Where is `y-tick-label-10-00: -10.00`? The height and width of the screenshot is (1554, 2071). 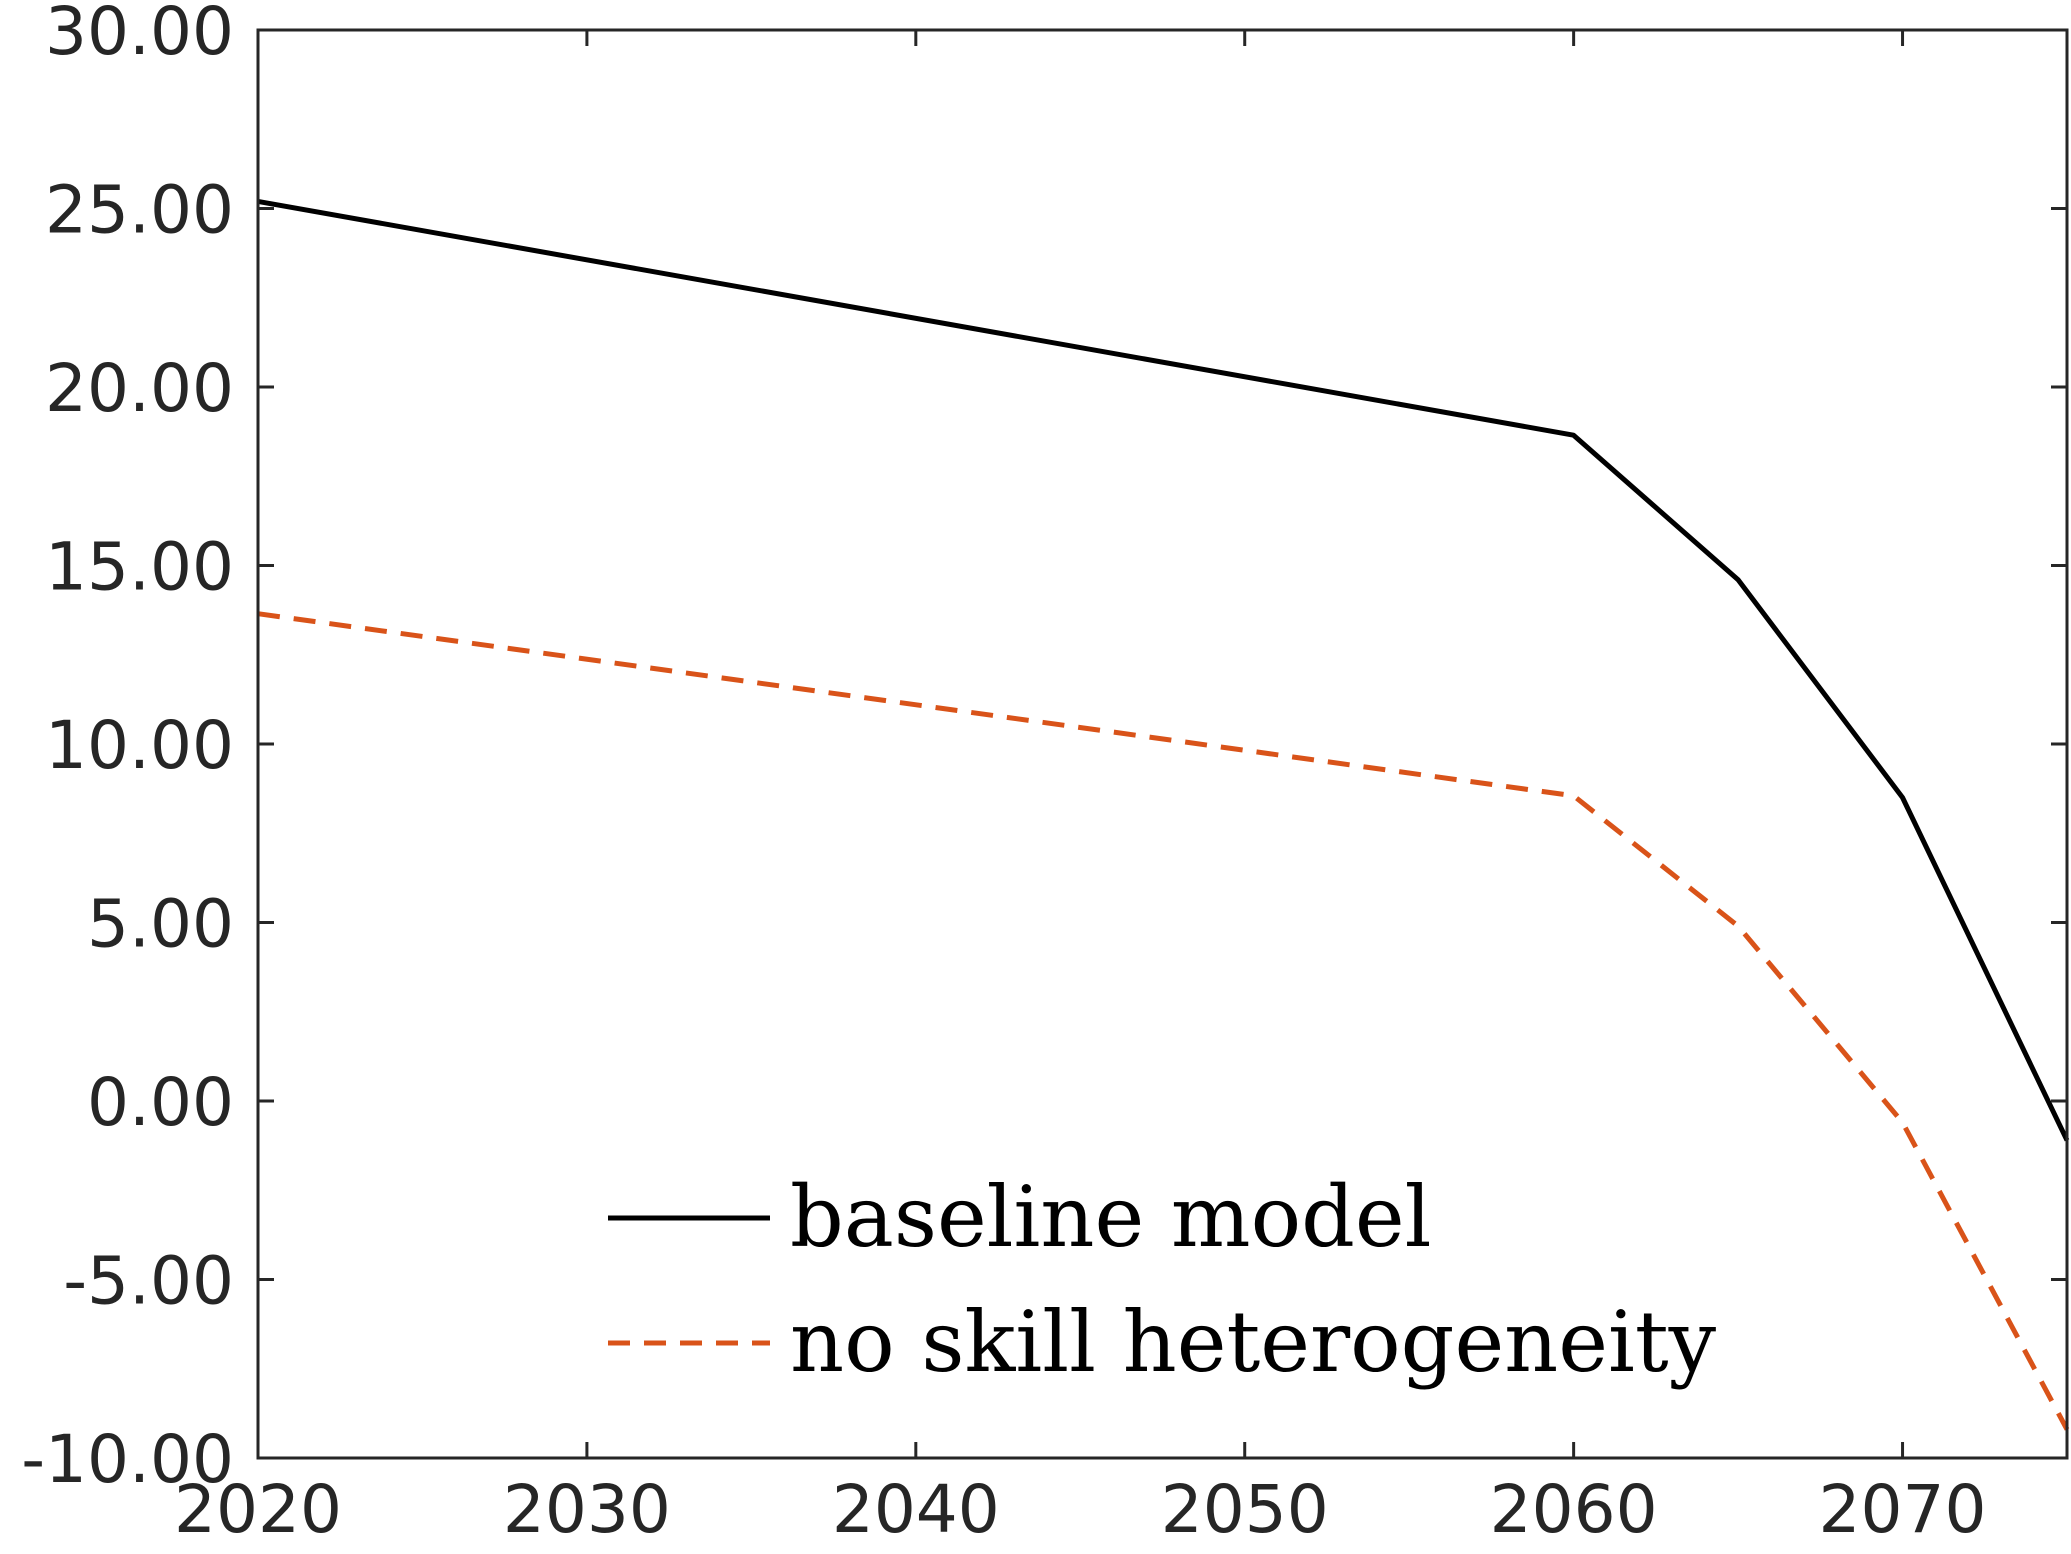
y-tick-label-10-00: -10.00 is located at coordinates (127, 1459).